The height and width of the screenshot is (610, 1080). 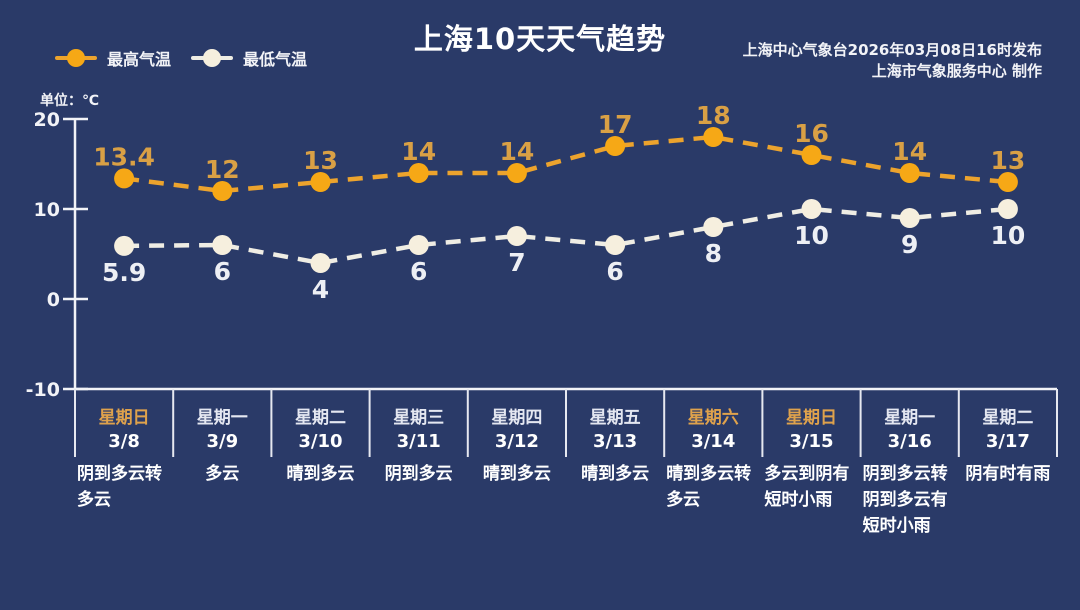 I want to click on publisher-info: 上海中心气象台2026年03月08日16时发布 上海市气象服务中心 制作, so click(x=892, y=61).